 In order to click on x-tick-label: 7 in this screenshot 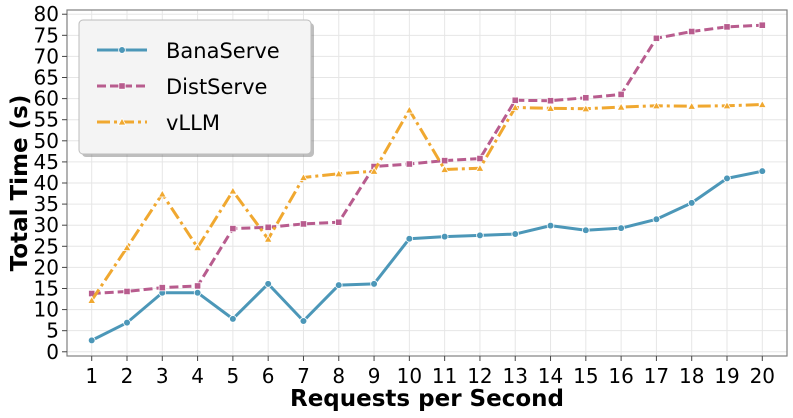, I will do `click(303, 376)`.